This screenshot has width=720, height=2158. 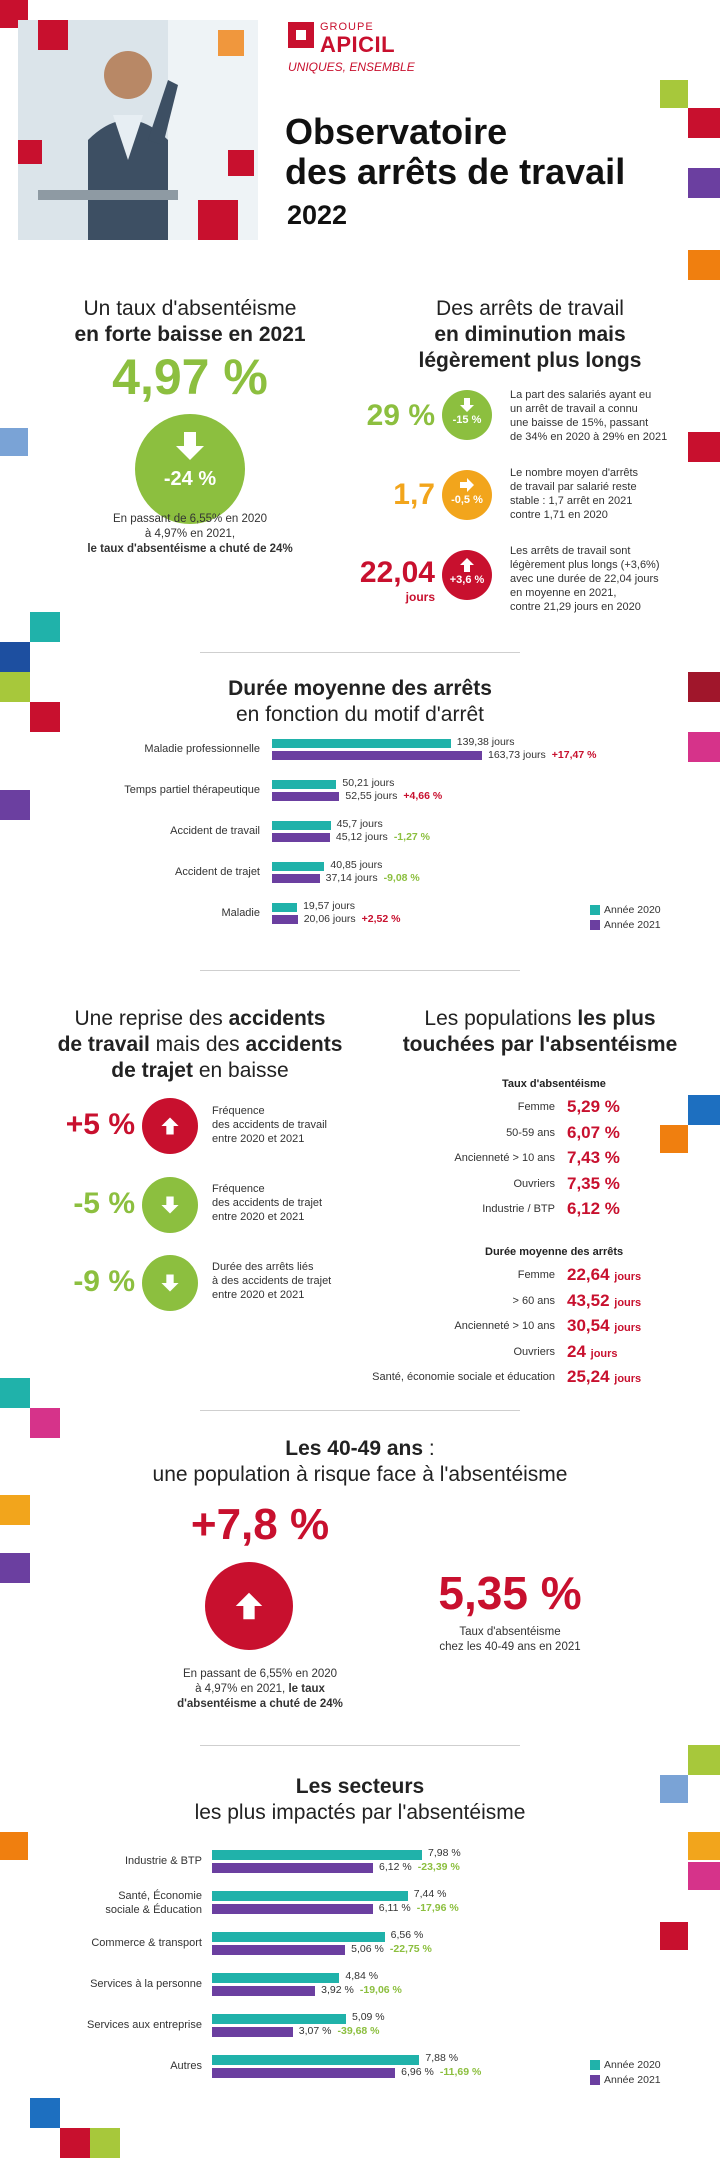 What do you see at coordinates (429, 1448) in the screenshot?
I see `heading-part: :` at bounding box center [429, 1448].